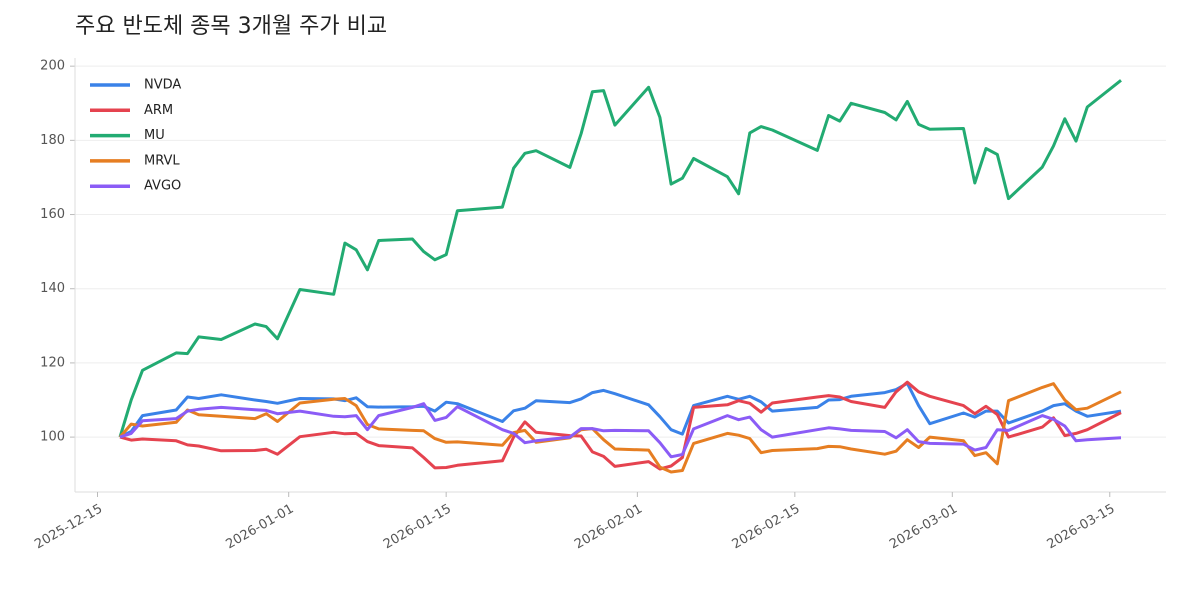 The height and width of the screenshot is (589, 1180). Describe the element at coordinates (52, 362) in the screenshot. I see `y-tick-label: 120` at that location.